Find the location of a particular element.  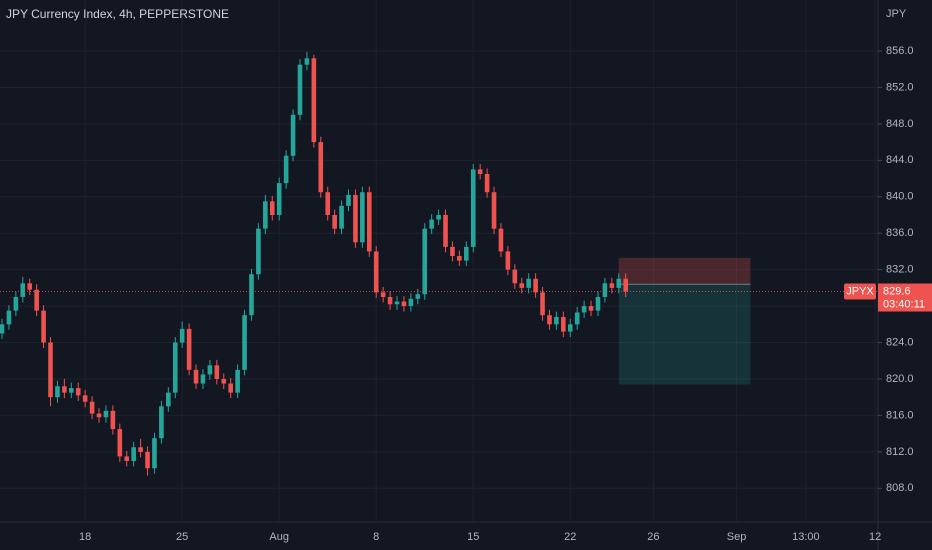

price-tag is located at coordinates (905, 297).